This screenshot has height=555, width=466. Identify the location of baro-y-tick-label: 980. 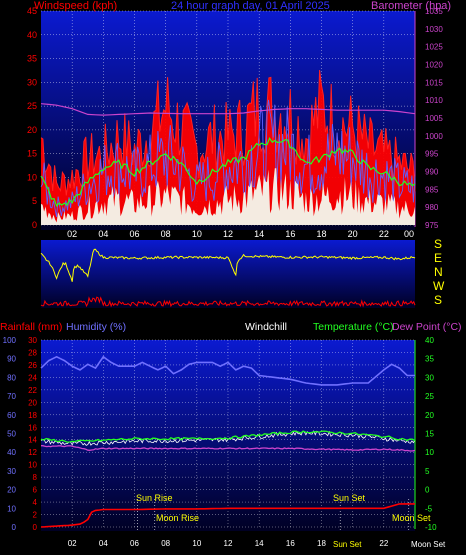
(432, 207).